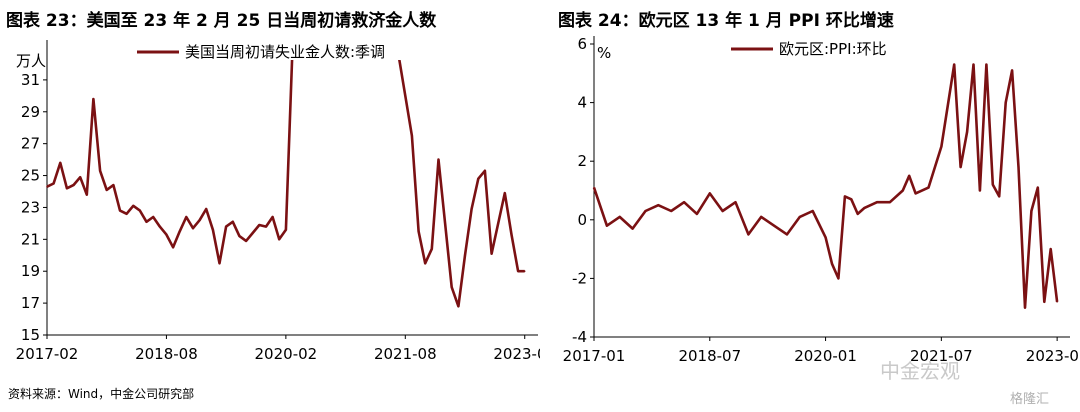 The width and height of the screenshot is (1080, 412). Describe the element at coordinates (833, 49) in the screenshot. I see `ppi-legend-label: 欧元区:PPI:环比` at that location.